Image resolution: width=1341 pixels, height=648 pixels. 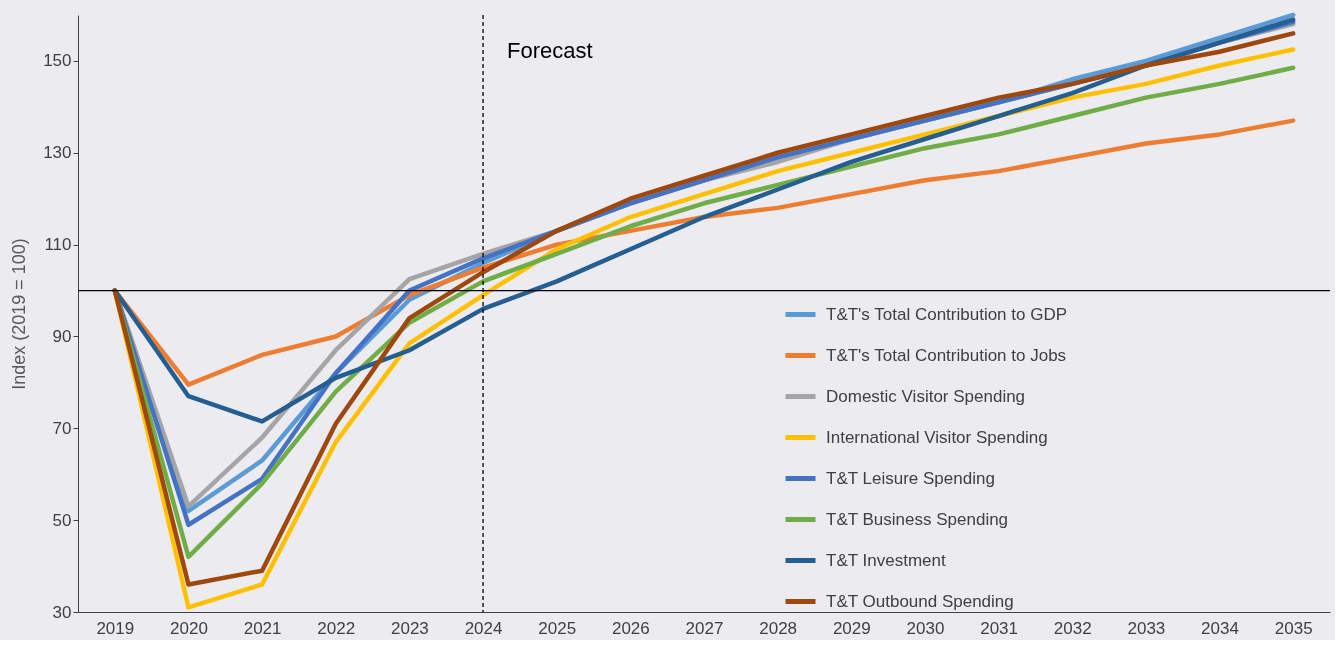 What do you see at coordinates (947, 314) in the screenshot?
I see `legend-label: T&T's Total Contribution to GDP` at bounding box center [947, 314].